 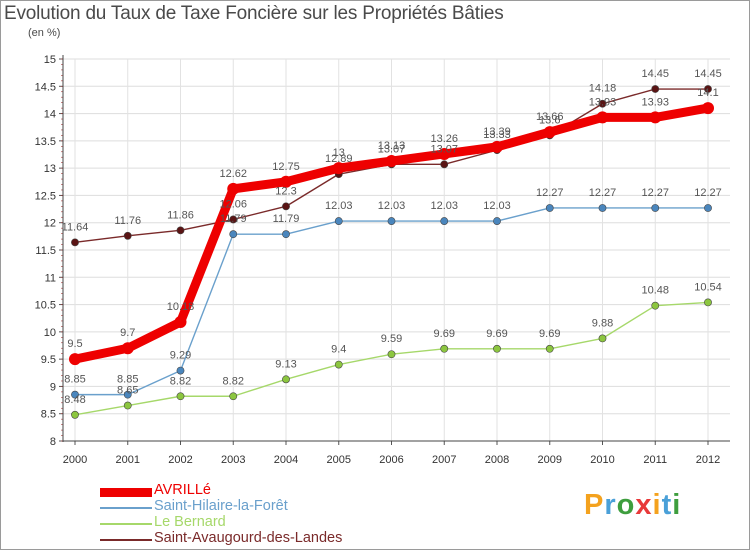 What do you see at coordinates (286, 167) in the screenshot?
I see `data-label-avrille: 12.75` at bounding box center [286, 167].